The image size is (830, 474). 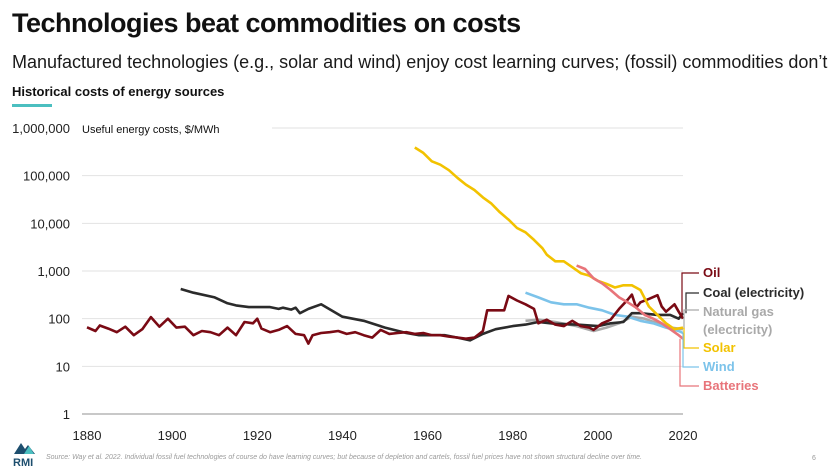 I want to click on leader-line-batteries, so click(x=689, y=362).